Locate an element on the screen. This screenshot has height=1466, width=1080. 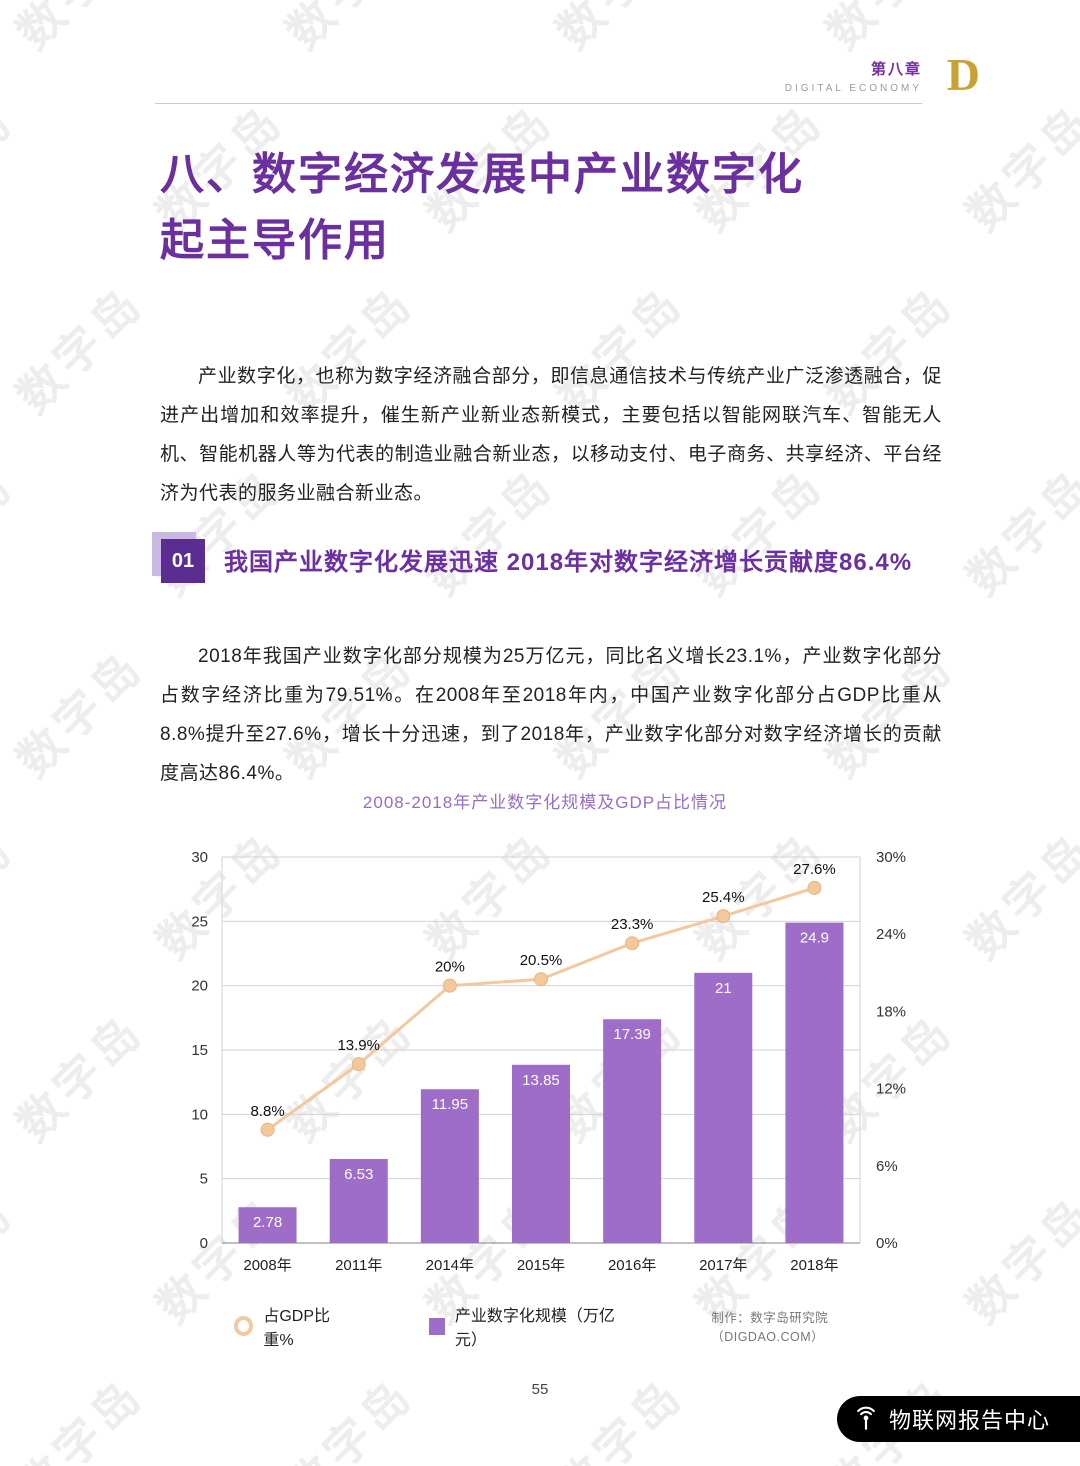
legend-label: 占GDP比重% is located at coordinates (297, 1328).